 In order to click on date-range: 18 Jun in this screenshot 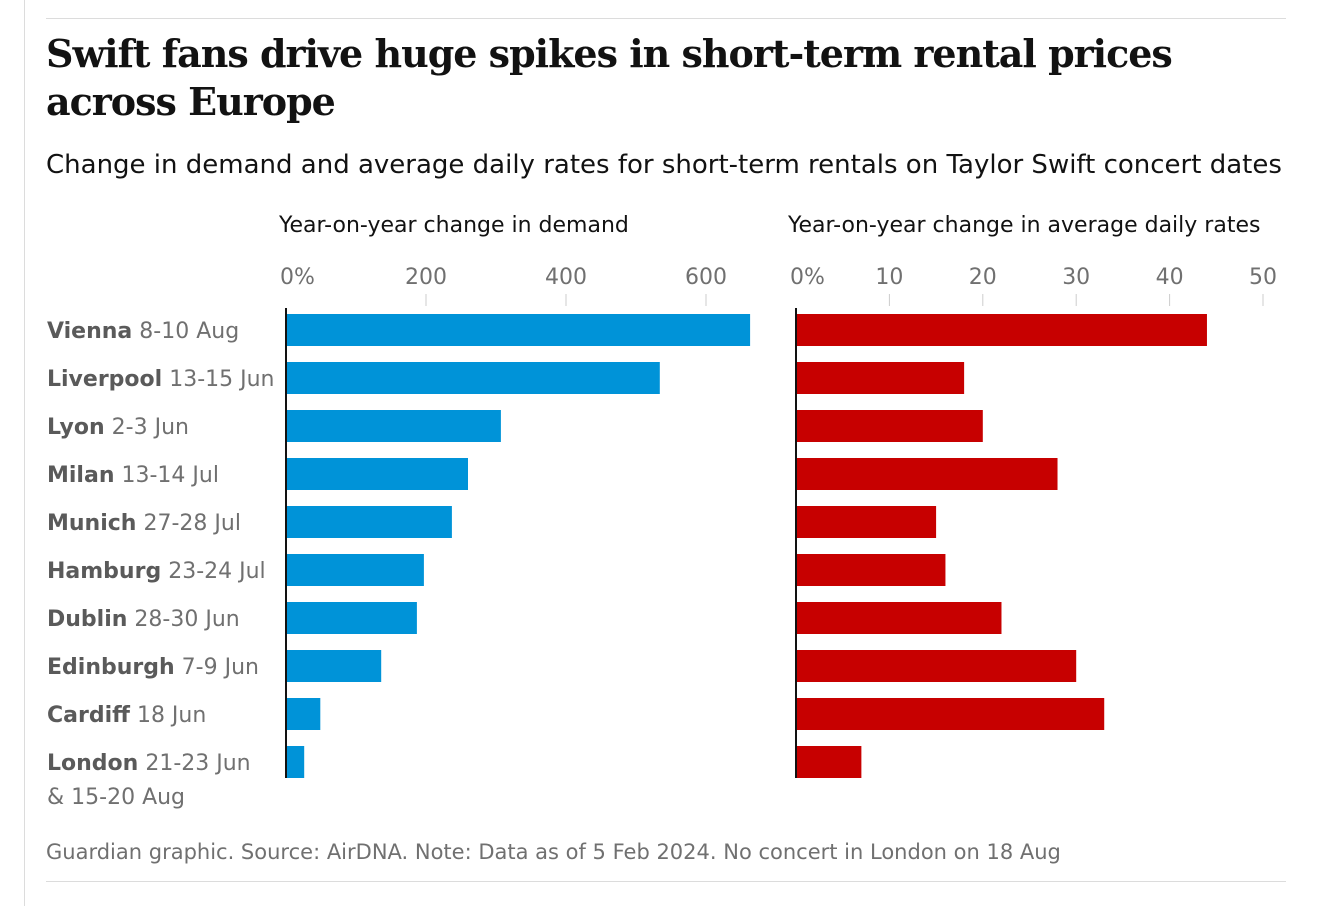, I will do `click(168, 715)`.